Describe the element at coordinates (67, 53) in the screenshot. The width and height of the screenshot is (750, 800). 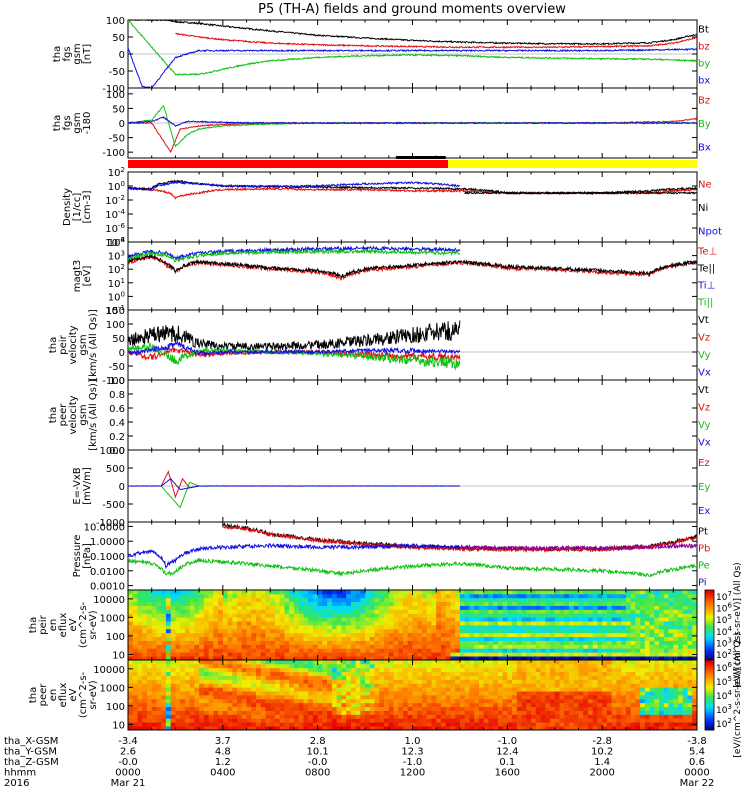
I see `y-axis-label: fgs` at that location.